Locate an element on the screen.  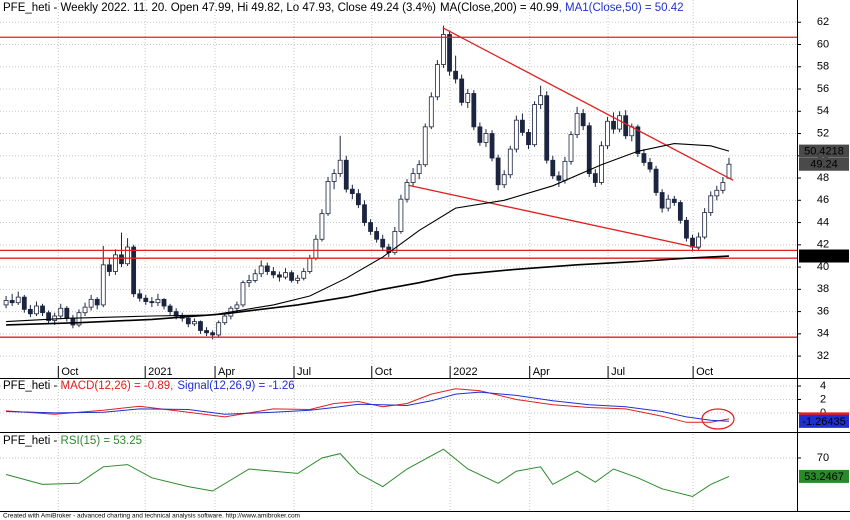
value-badge is located at coordinates (824, 151).